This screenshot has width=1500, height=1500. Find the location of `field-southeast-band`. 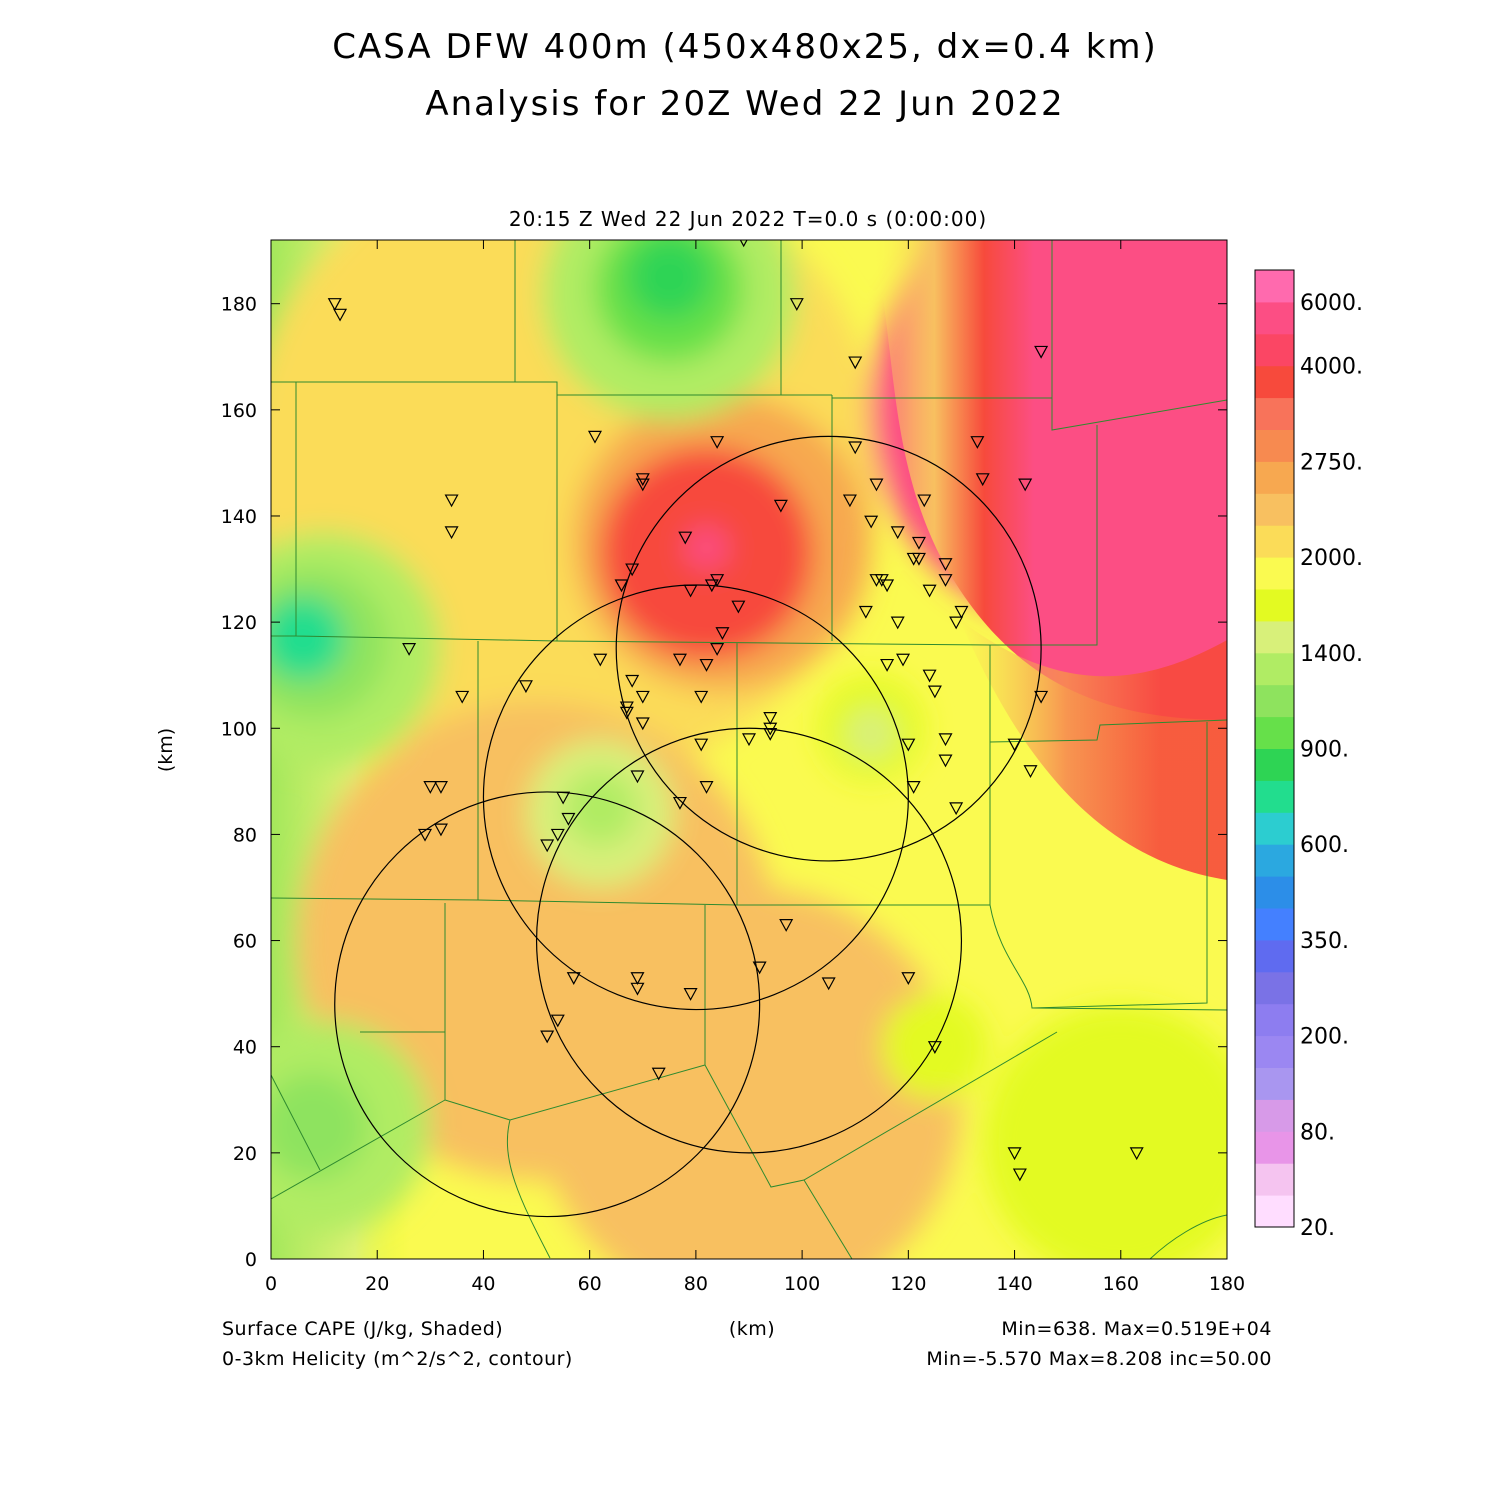

field-southeast-band is located at coordinates (1093, 750).